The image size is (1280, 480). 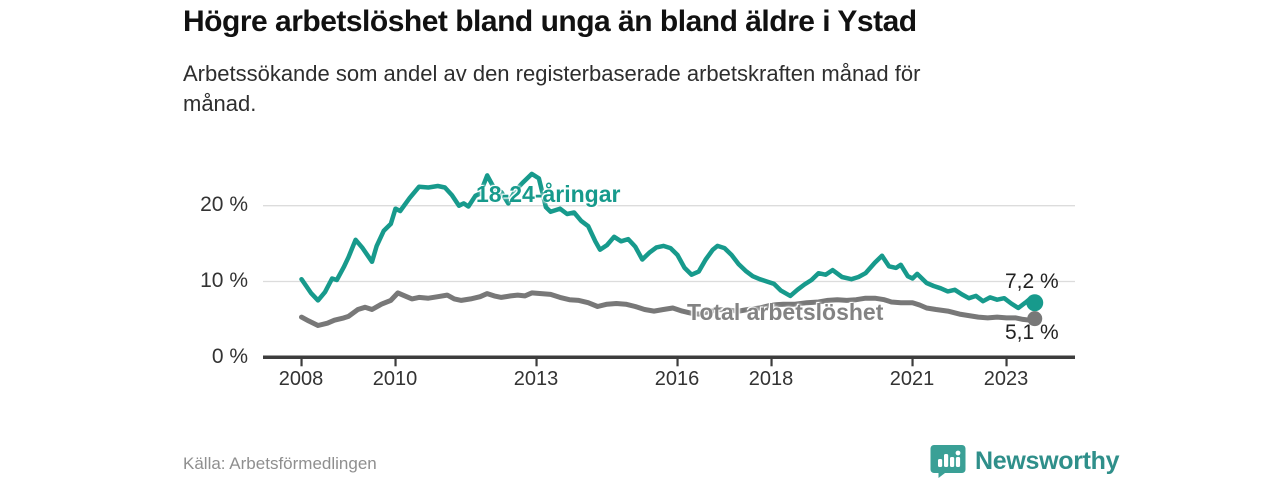 What do you see at coordinates (912, 379) in the screenshot?
I see `x-axis-tick-label-2021: 2021` at bounding box center [912, 379].